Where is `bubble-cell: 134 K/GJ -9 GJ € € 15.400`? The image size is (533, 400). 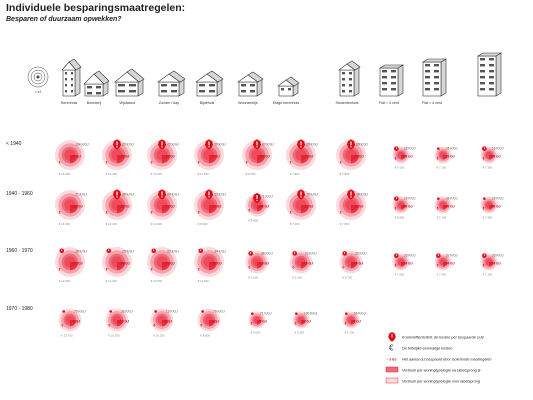 bubble-cell: 134 K/GJ -9 GJ € € 15.400 is located at coordinates (72, 158).